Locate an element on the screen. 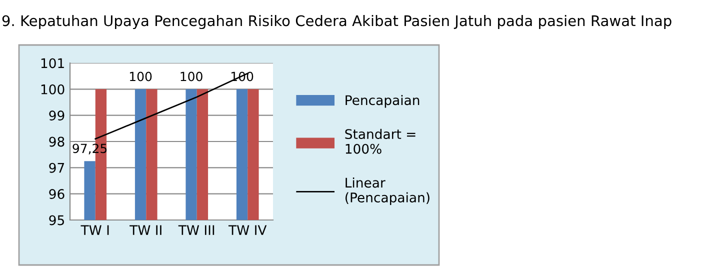  legend-label: Standart = 100% is located at coordinates (380, 141).